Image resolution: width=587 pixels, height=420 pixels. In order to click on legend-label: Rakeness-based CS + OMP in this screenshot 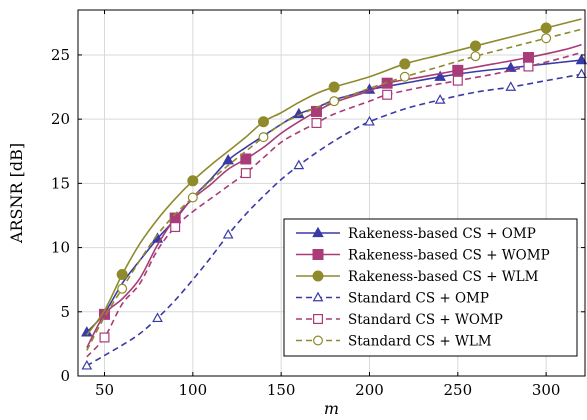, I will do `click(442, 234)`.